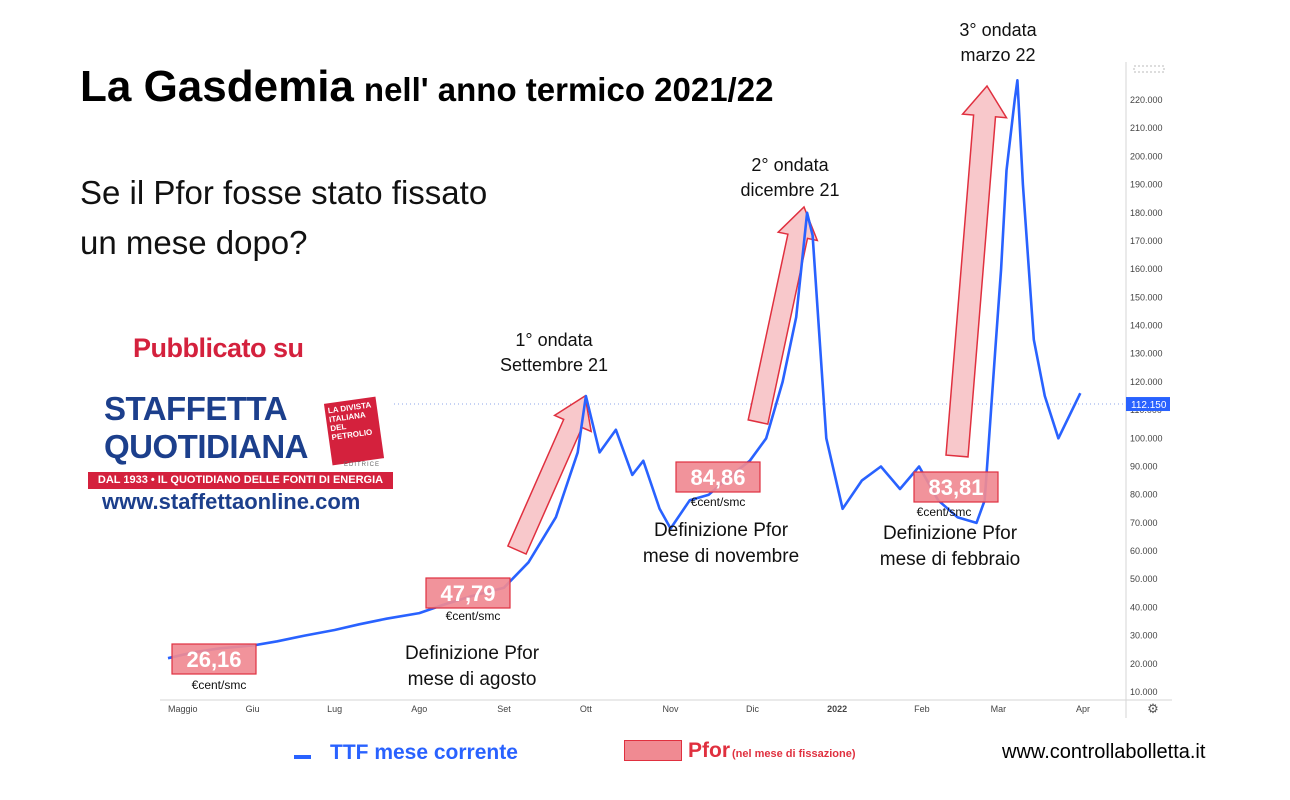 The image size is (1290, 800). Describe the element at coordinates (721, 556) in the screenshot. I see `pfor-caption: mese di novembre` at that location.